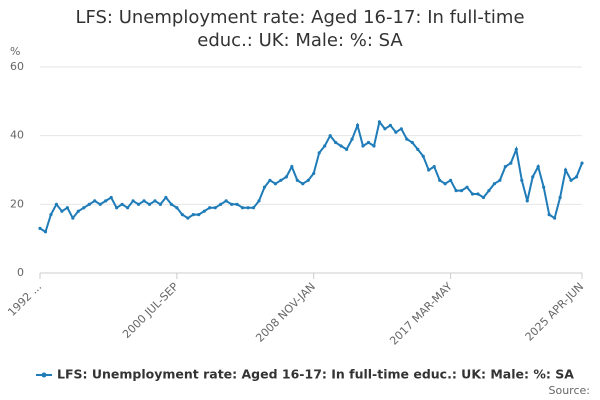  Describe the element at coordinates (44, 375) in the screenshot. I see `legend-marker` at that location.